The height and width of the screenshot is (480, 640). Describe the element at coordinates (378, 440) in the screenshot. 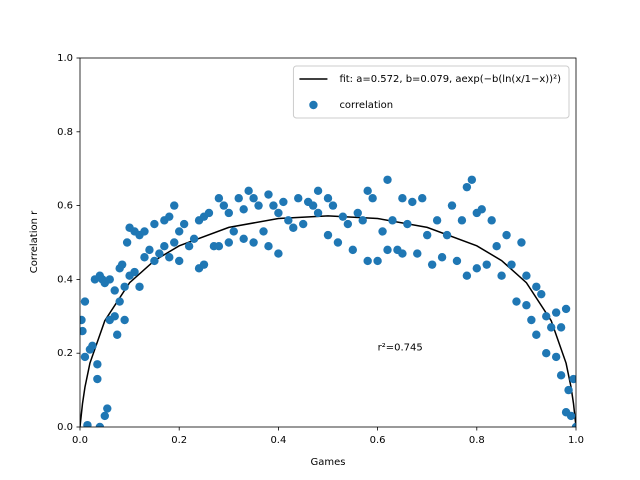

I see `x-tick-label: 0.6` at that location.